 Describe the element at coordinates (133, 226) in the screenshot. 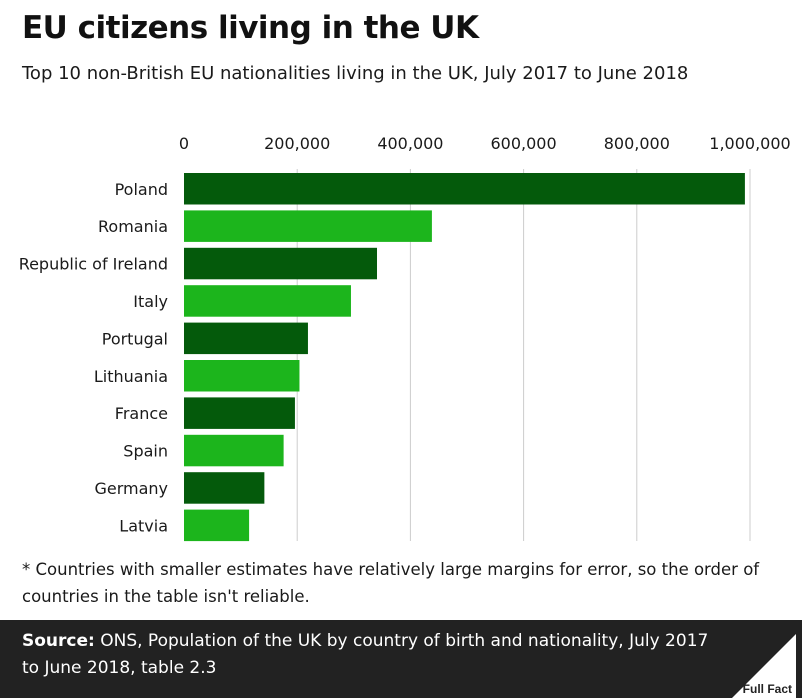

I see `category-label: Romania` at that location.